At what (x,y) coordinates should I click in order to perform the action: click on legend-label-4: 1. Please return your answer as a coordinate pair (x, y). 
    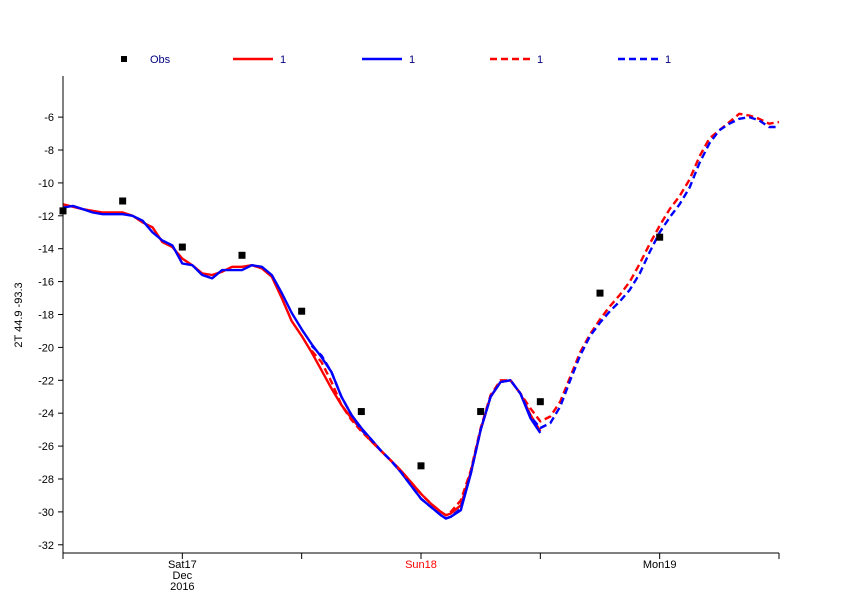
    Looking at the image, I should click on (668, 60).